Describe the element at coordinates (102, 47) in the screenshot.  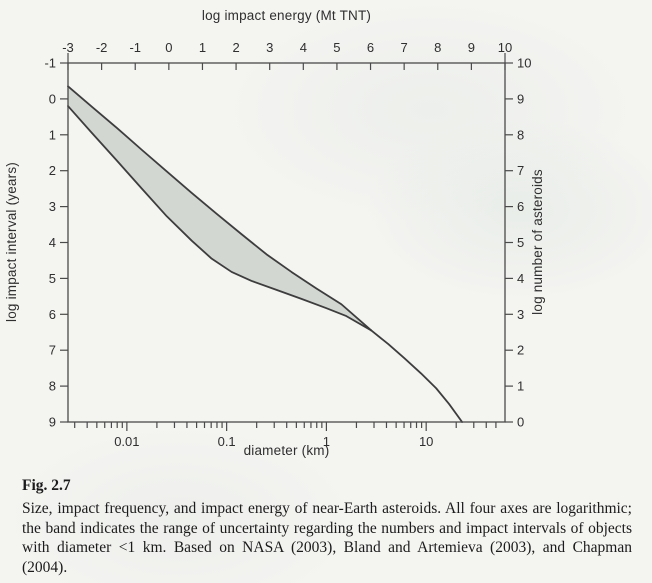
I see `svg-text: -2` at that location.